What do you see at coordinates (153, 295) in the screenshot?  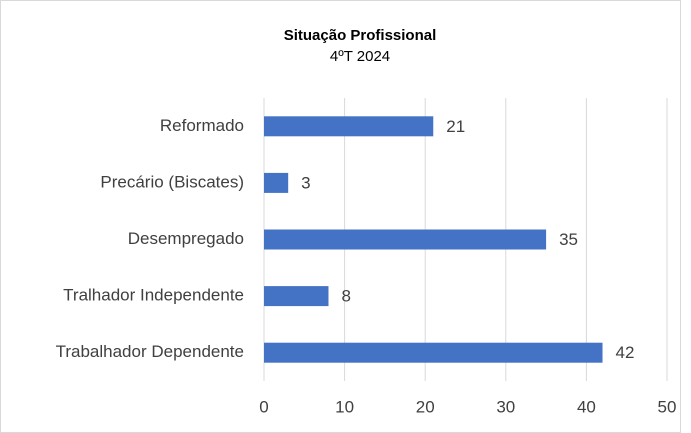 I see `y-tick-label: Tralhador Independente` at bounding box center [153, 295].